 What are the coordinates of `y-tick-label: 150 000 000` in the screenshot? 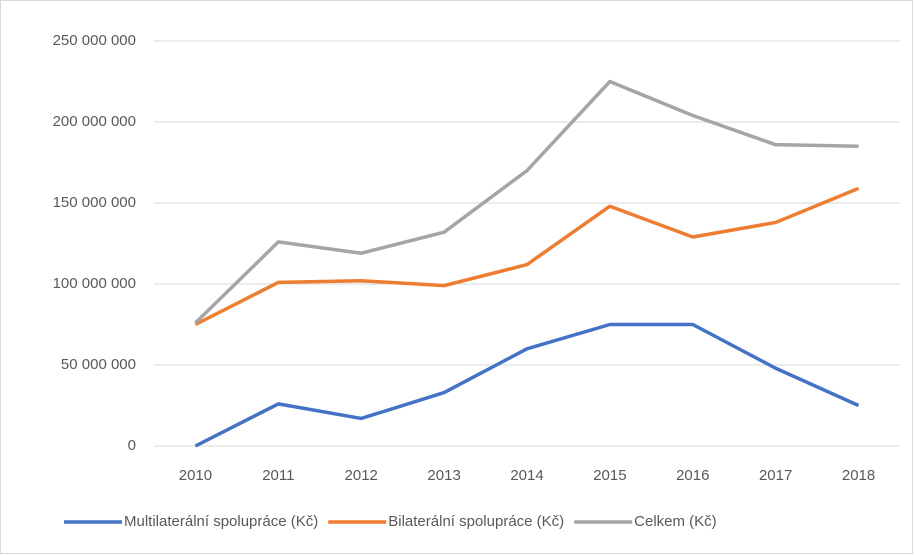 It's located at (94, 202).